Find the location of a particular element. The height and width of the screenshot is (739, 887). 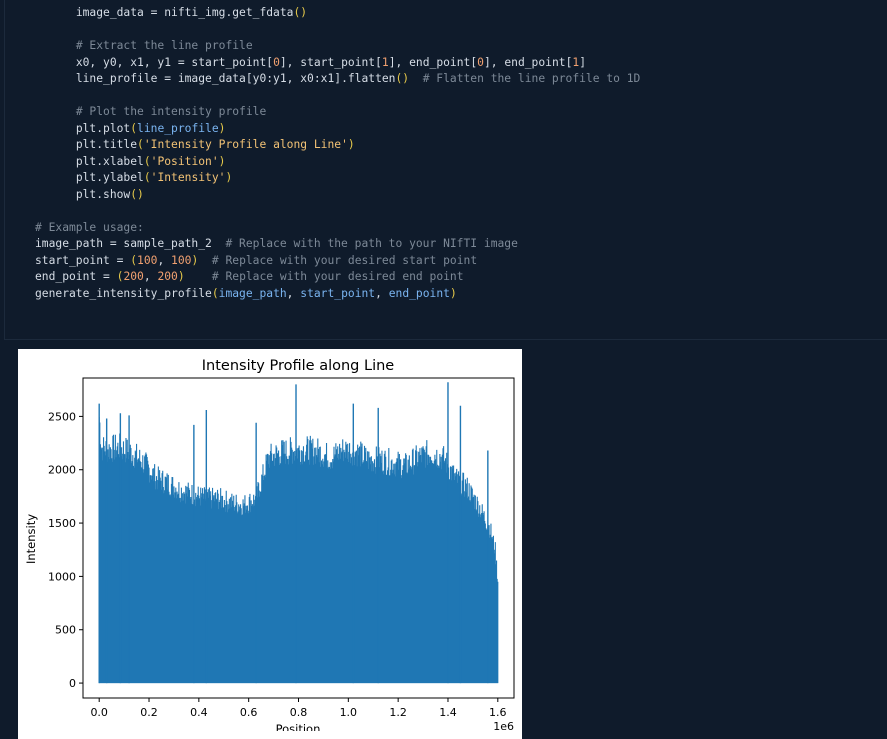

x-axis-label: Position is located at coordinates (298, 726).